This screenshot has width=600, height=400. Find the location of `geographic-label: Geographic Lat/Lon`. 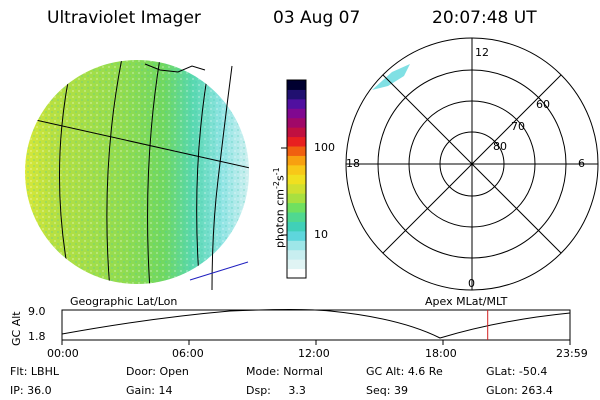

geographic-label: Geographic Lat/Lon is located at coordinates (124, 301).